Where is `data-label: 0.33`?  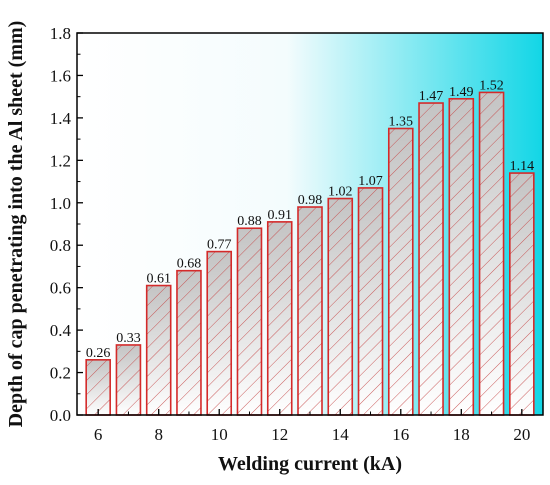 data-label: 0.33 is located at coordinates (128, 338).